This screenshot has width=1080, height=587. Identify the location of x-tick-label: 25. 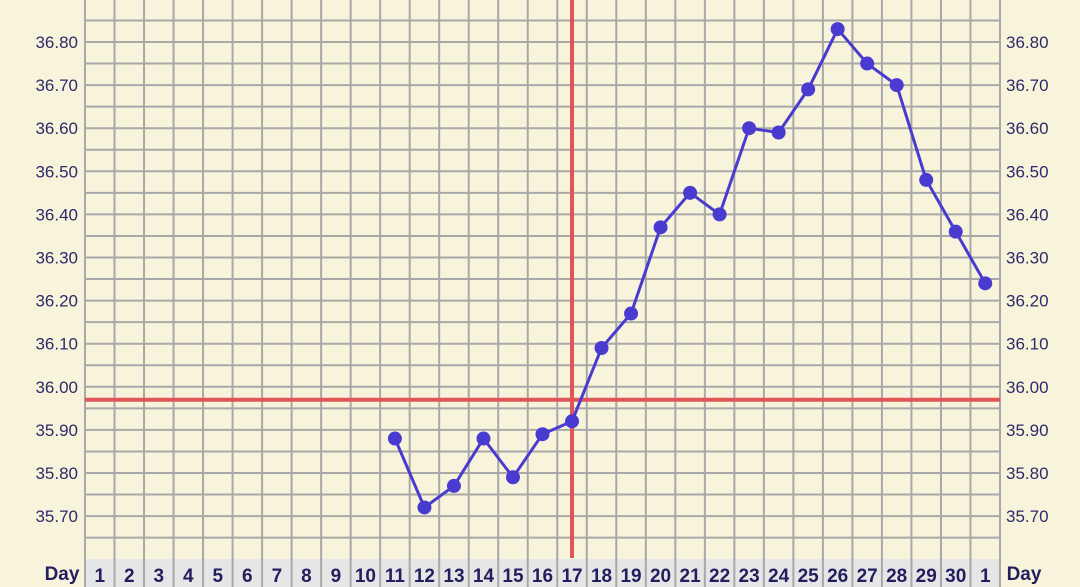
(809, 576).